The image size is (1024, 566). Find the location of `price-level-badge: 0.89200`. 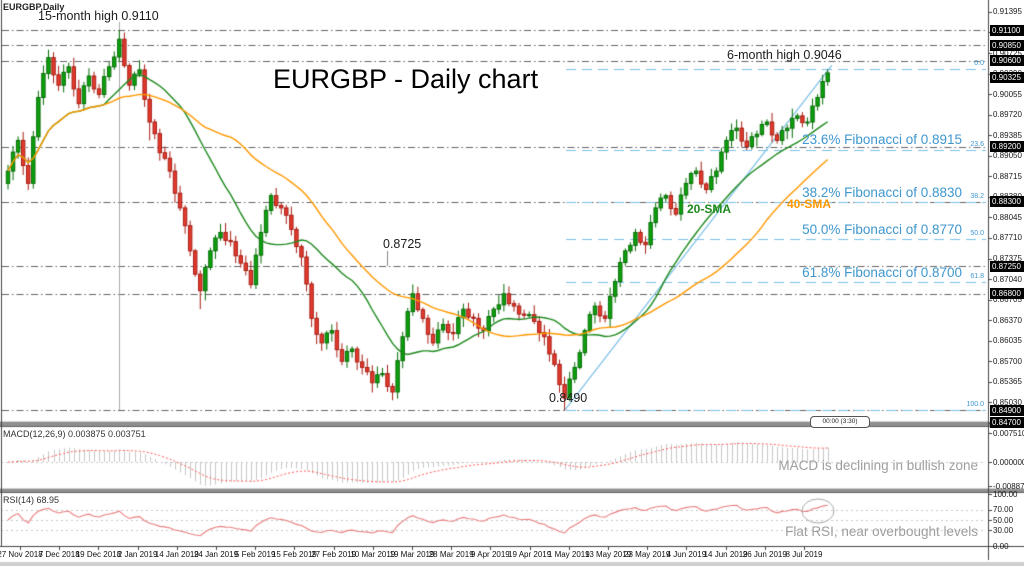

price-level-badge: 0.89200 is located at coordinates (1007, 147).